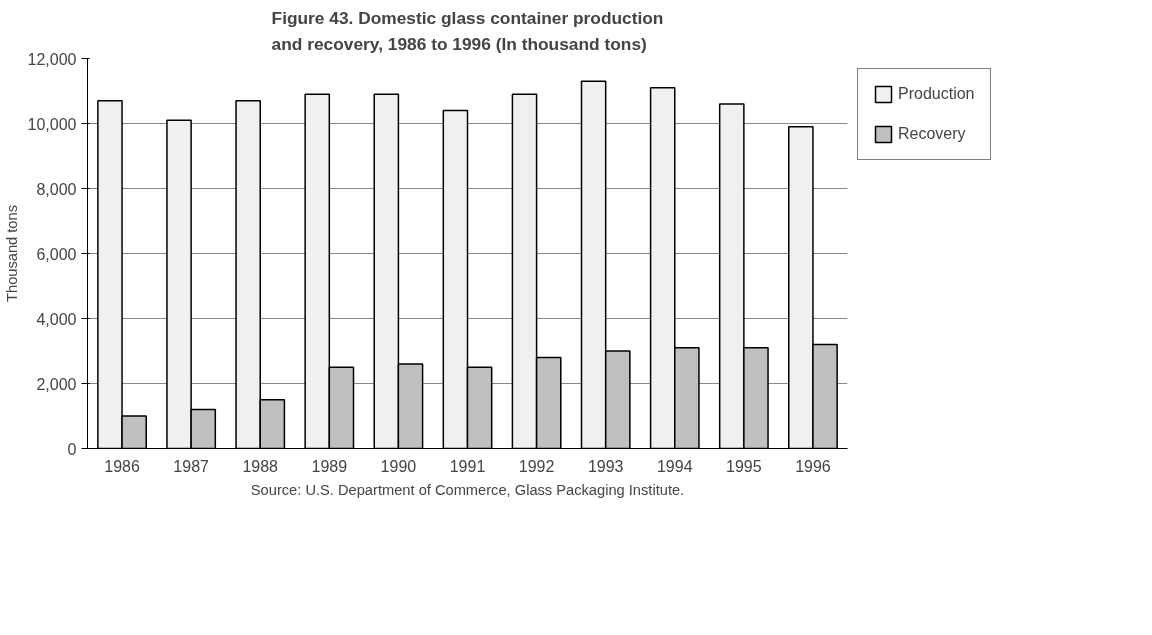 This screenshot has height=635, width=1152. Describe the element at coordinates (52, 124) in the screenshot. I see `y-tick-label: 10,000` at that location.